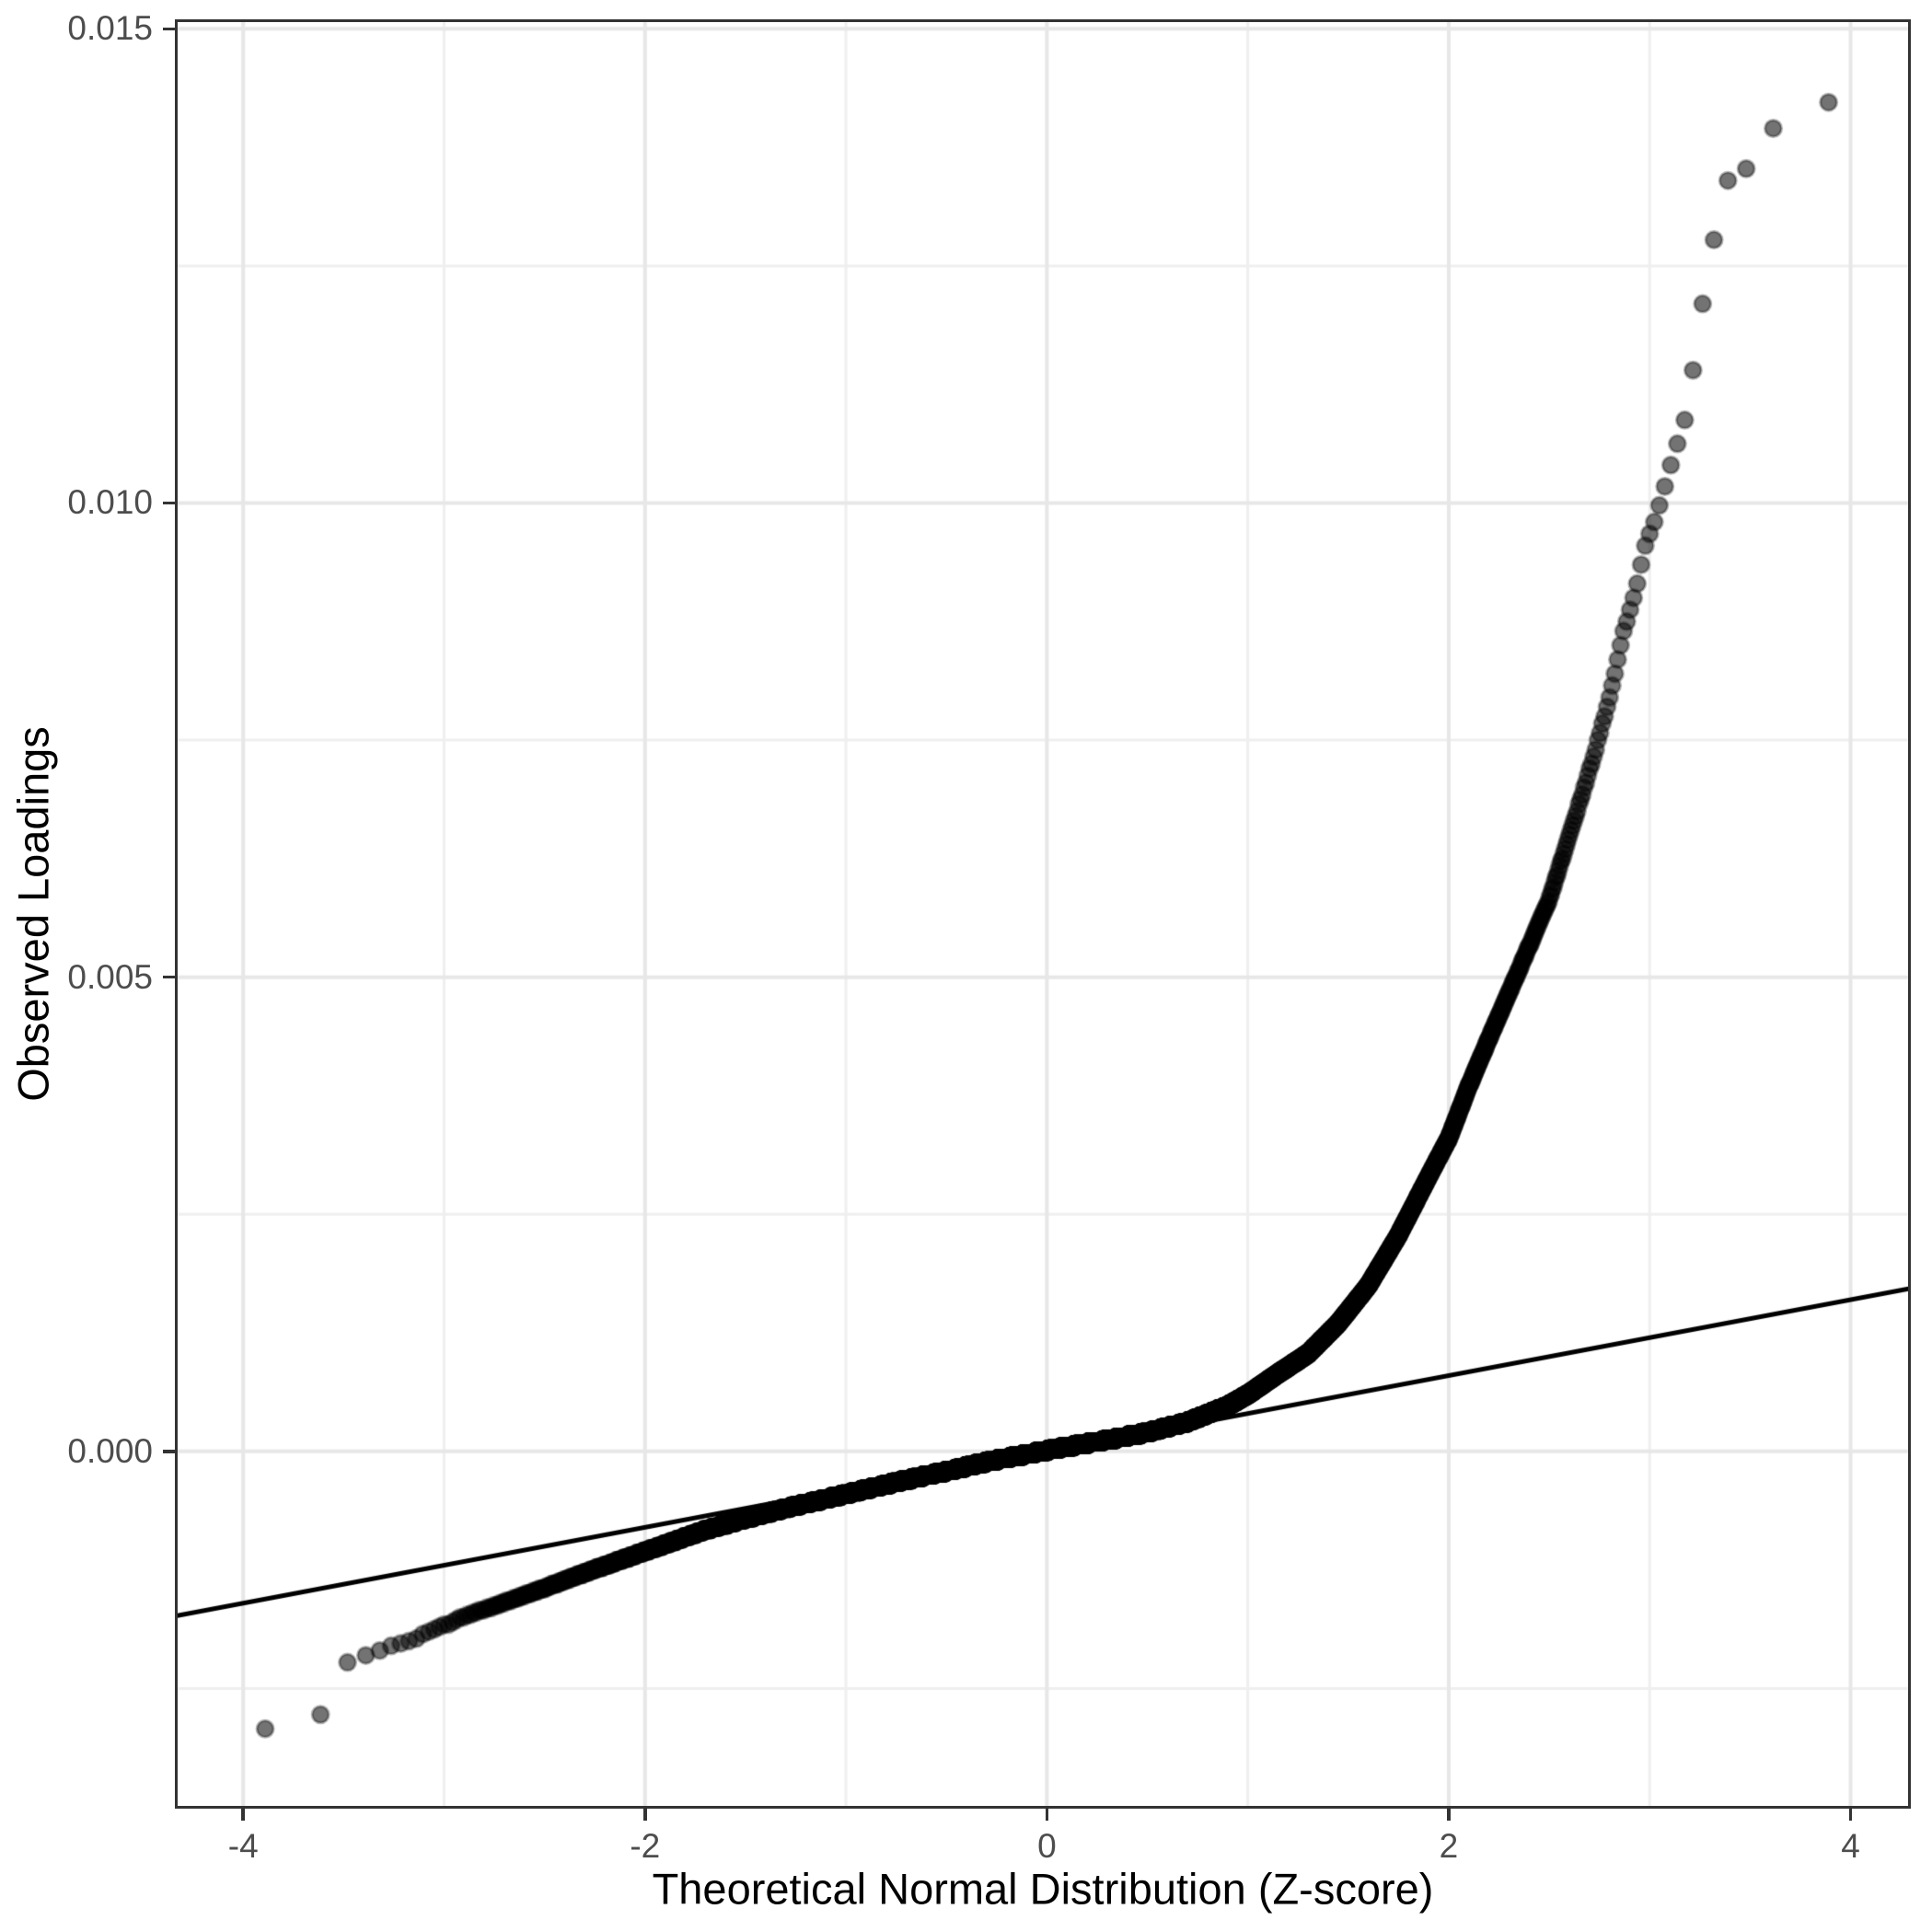 The height and width of the screenshot is (1932, 1932). I want to click on x-tick-label: -2, so click(646, 1846).